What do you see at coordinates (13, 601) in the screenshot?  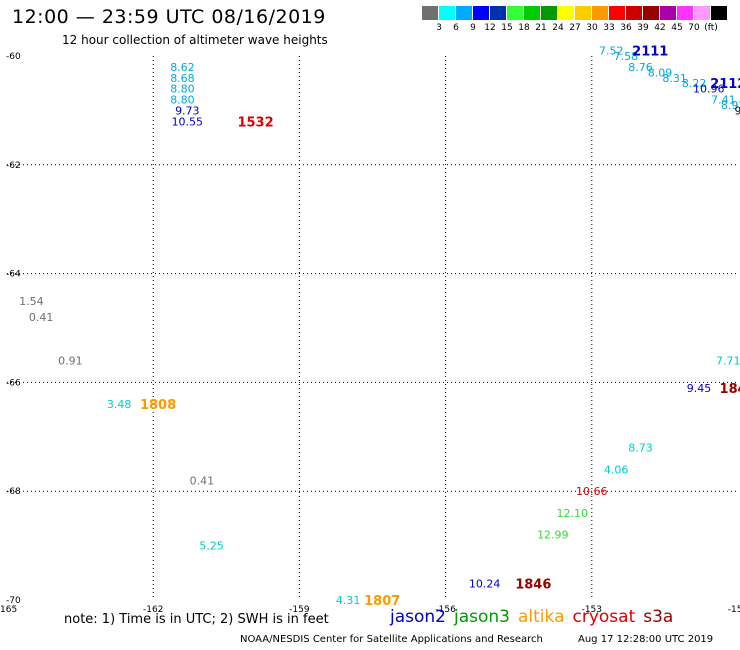 I see `y-tick-label: -70` at bounding box center [13, 601].